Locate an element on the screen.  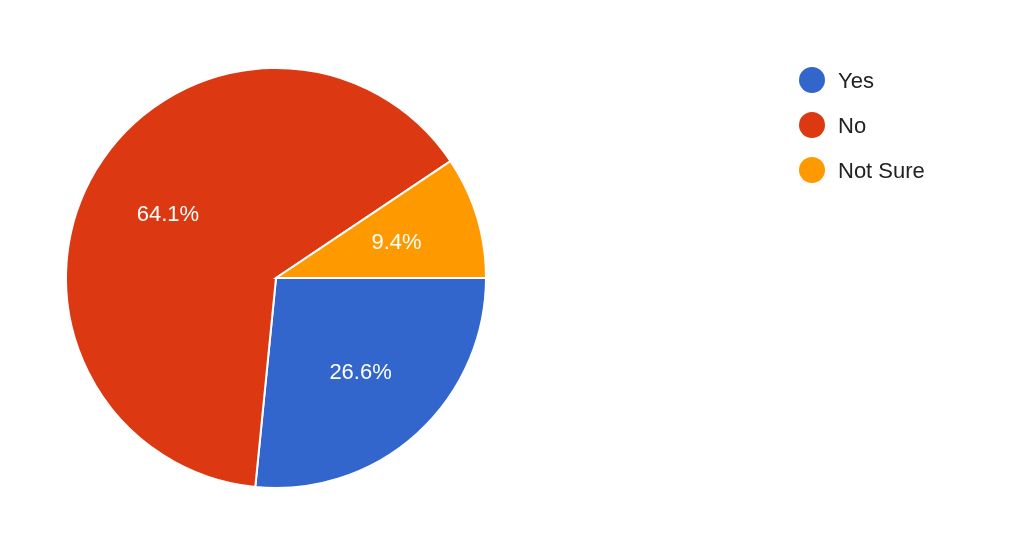
legend-label: No is located at coordinates (852, 125).